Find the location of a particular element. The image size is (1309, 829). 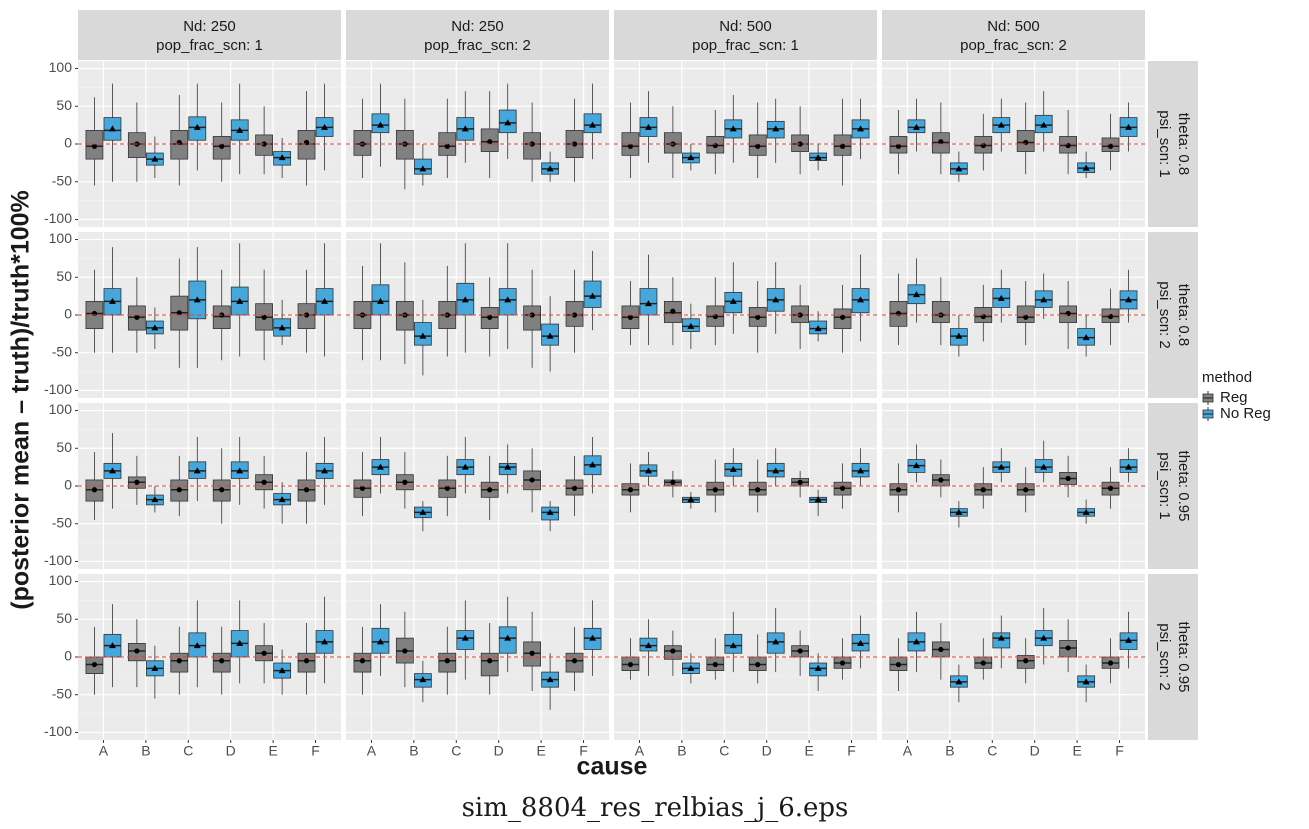

row-strip-label: theta: 0.8 is located at coordinates (1183, 144).